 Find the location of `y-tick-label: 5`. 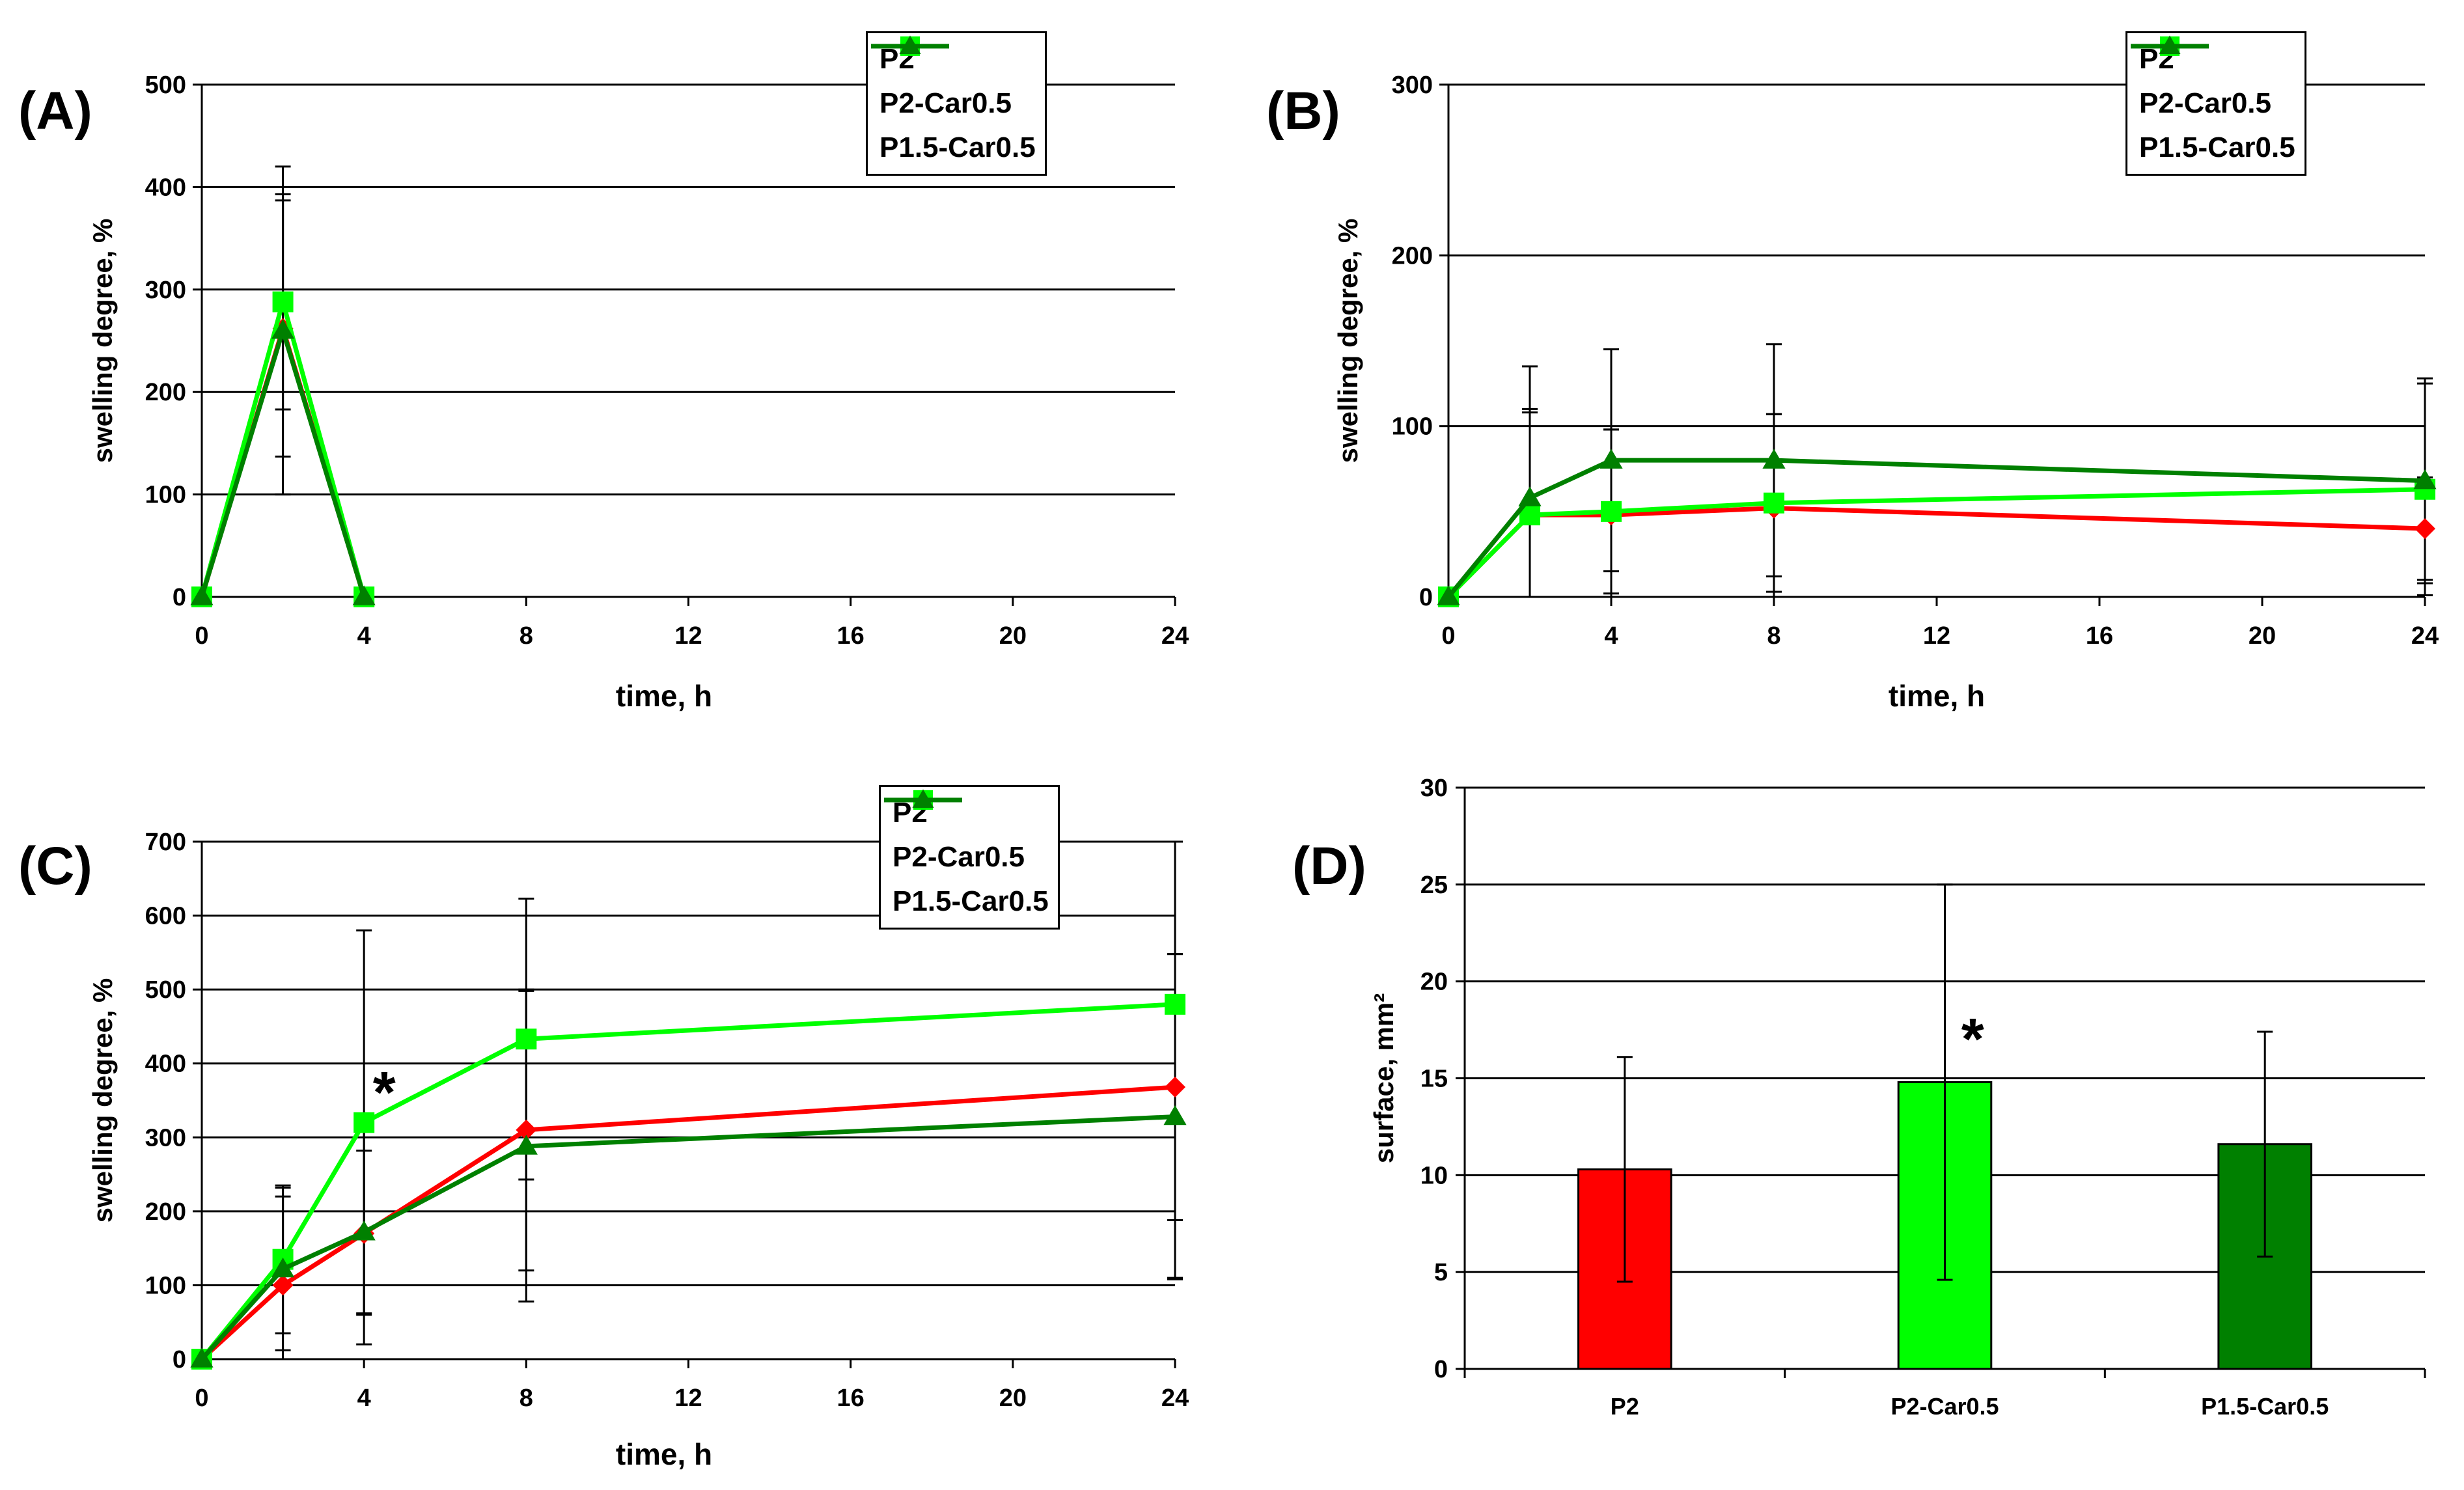

y-tick-label: 5 is located at coordinates (1441, 1272).